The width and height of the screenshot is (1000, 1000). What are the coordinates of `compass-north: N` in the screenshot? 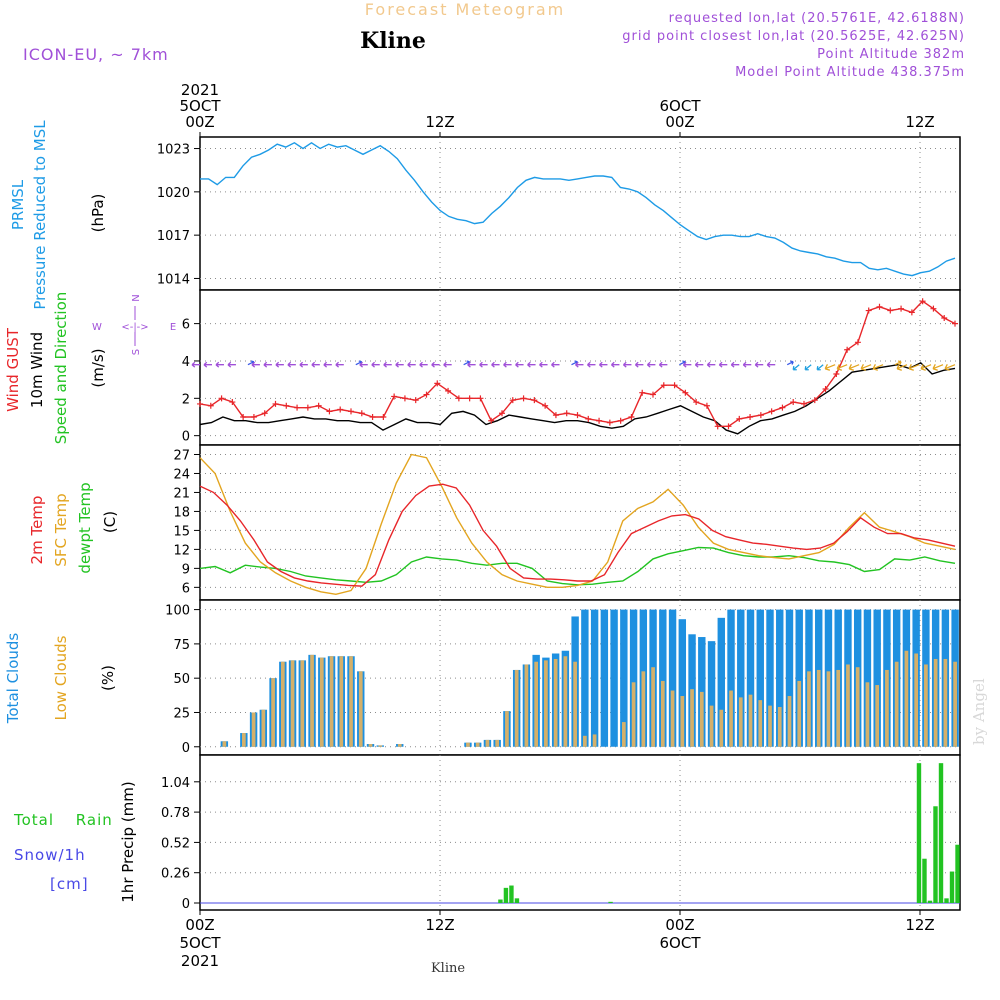 It's located at (136, 297).